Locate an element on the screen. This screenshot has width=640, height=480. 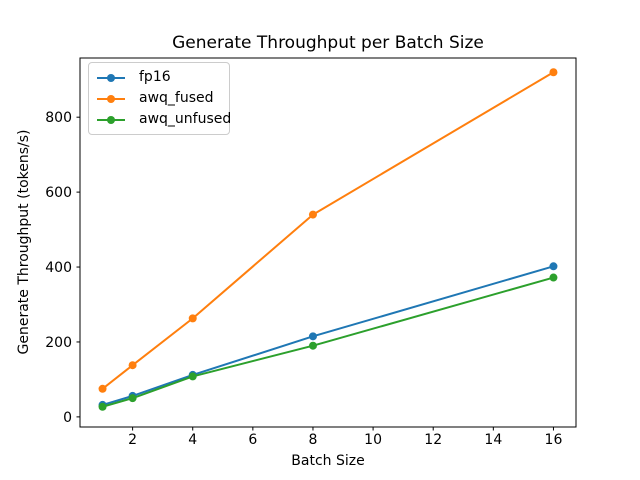
legend-label: fp16 is located at coordinates (155, 77).